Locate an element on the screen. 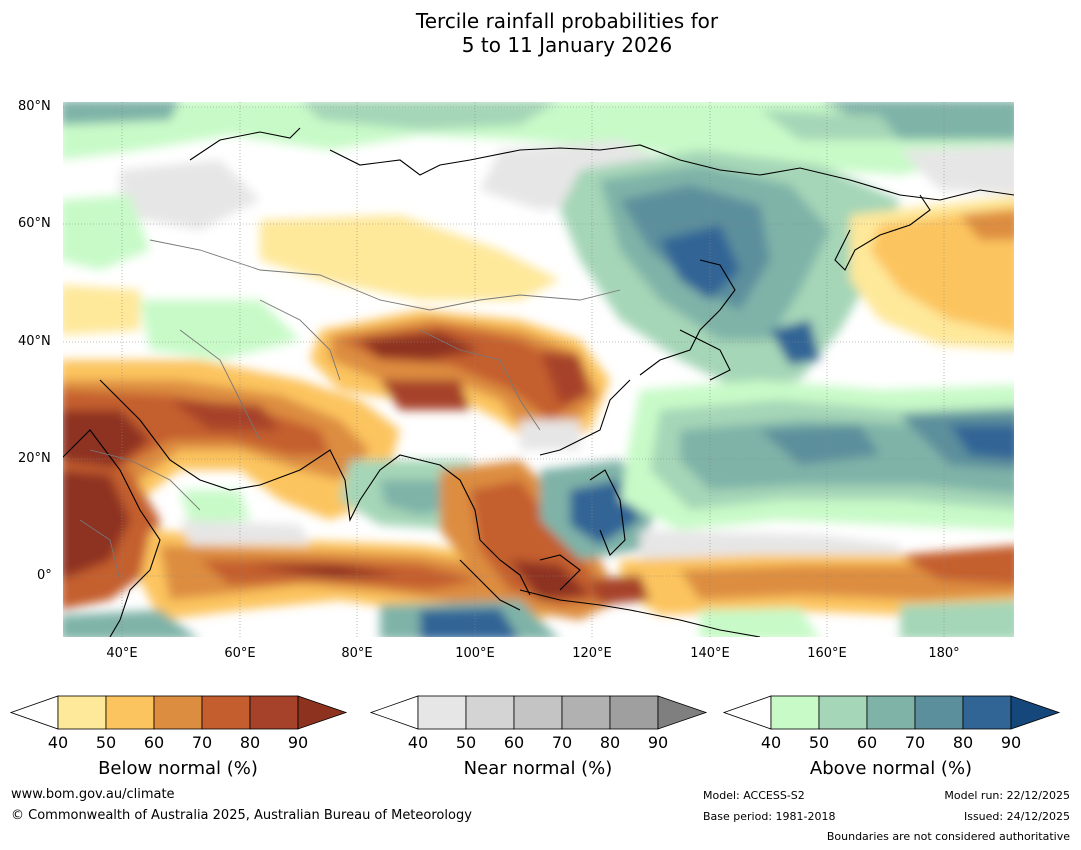 Image resolution: width=1081 pixels, height=850 pixels. above-tick-50: 50 is located at coordinates (819, 742).